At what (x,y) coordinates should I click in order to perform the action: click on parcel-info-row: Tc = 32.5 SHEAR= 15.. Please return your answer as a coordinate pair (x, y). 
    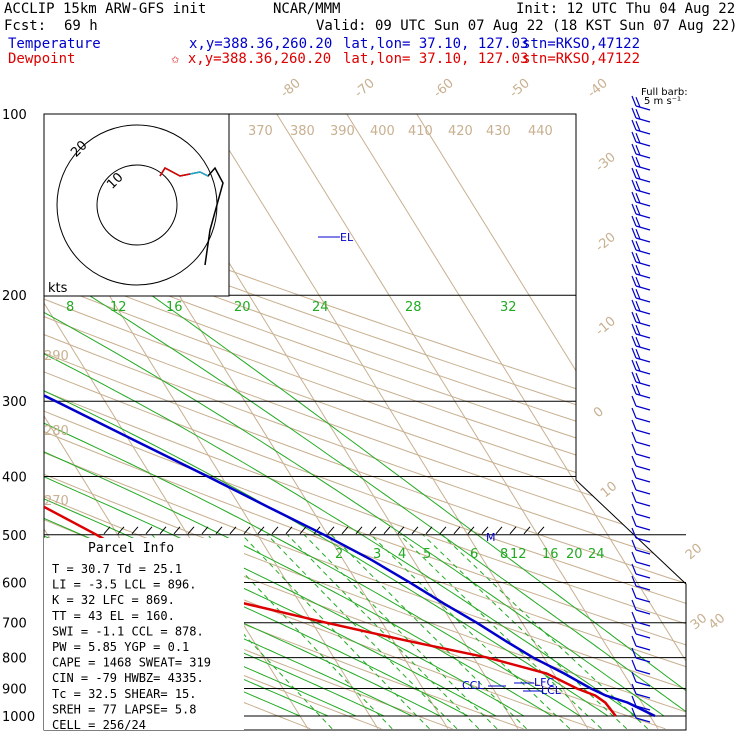
    Looking at the image, I should click on (124, 694).